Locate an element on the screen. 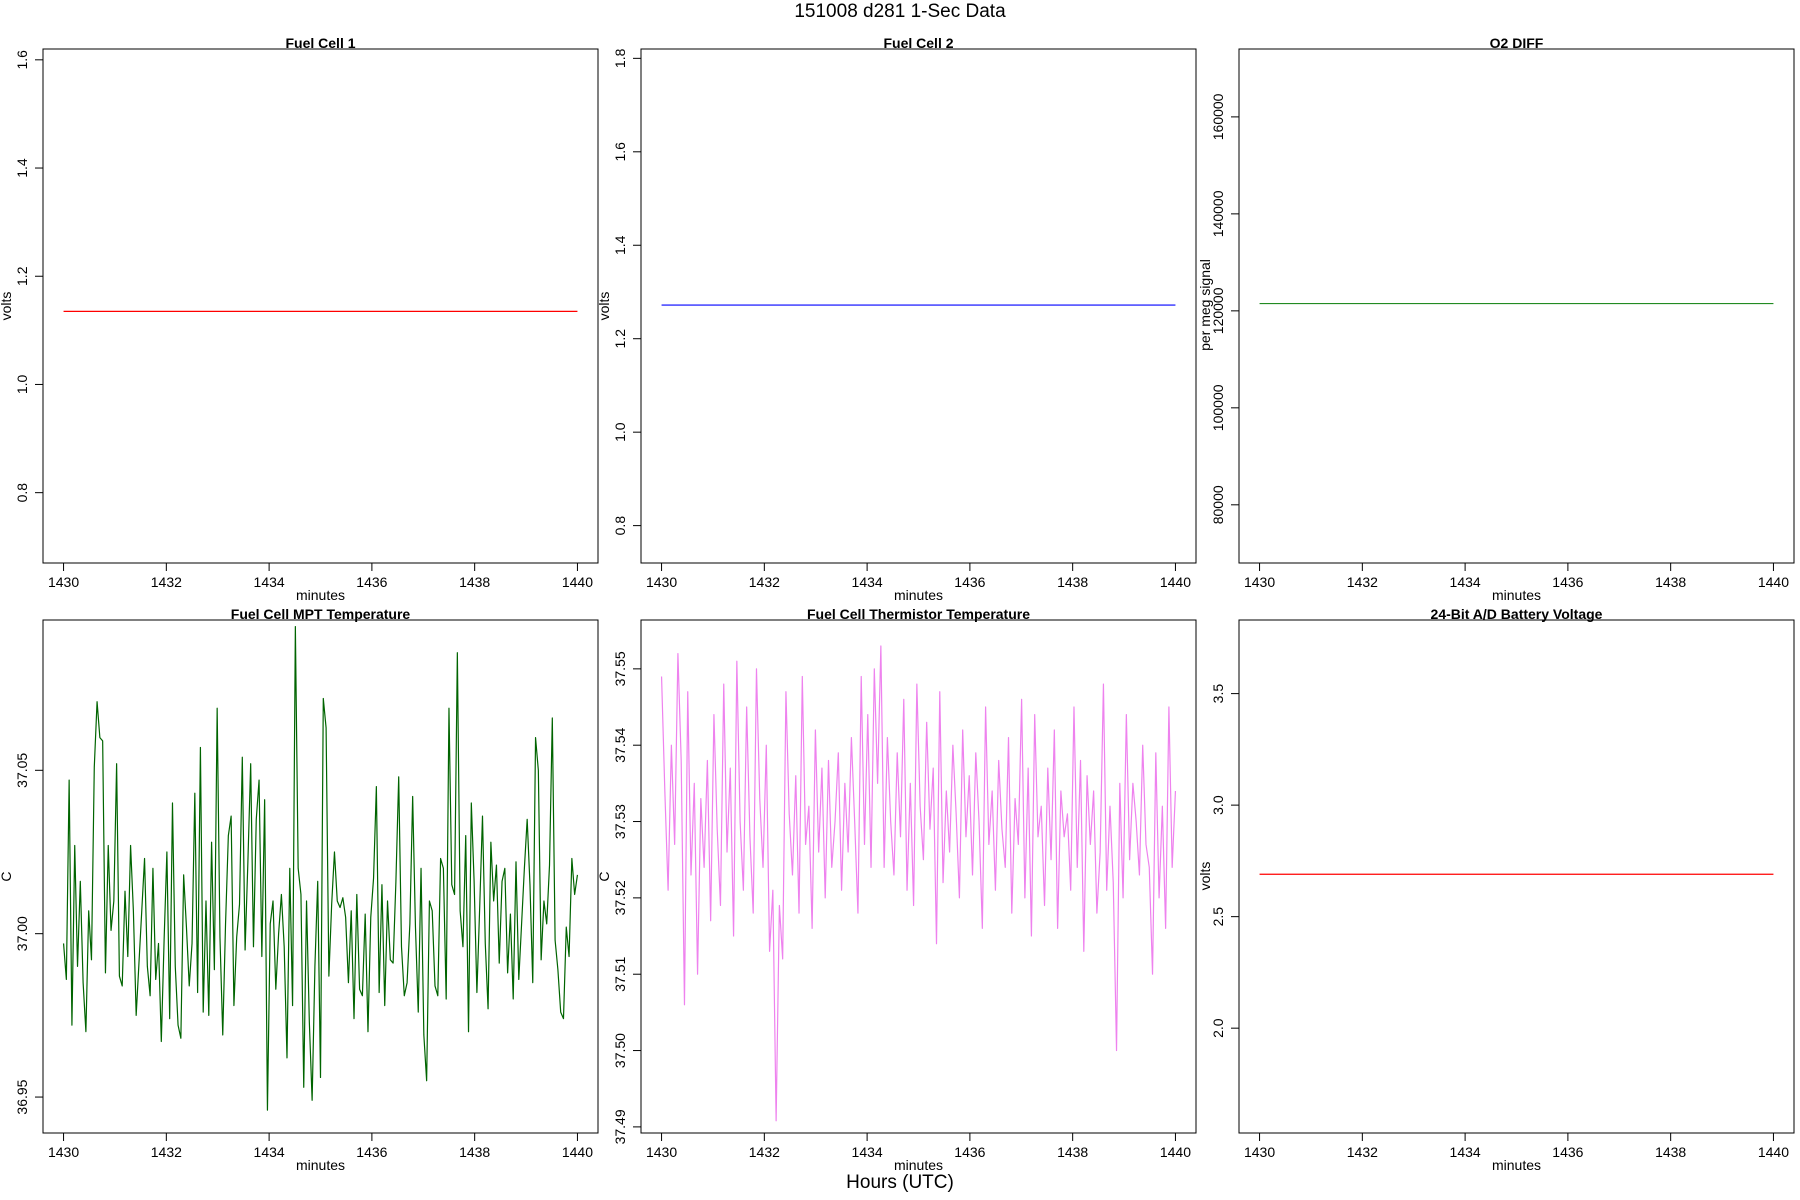  y-tick-label: 37.05 is located at coordinates (22, 770).